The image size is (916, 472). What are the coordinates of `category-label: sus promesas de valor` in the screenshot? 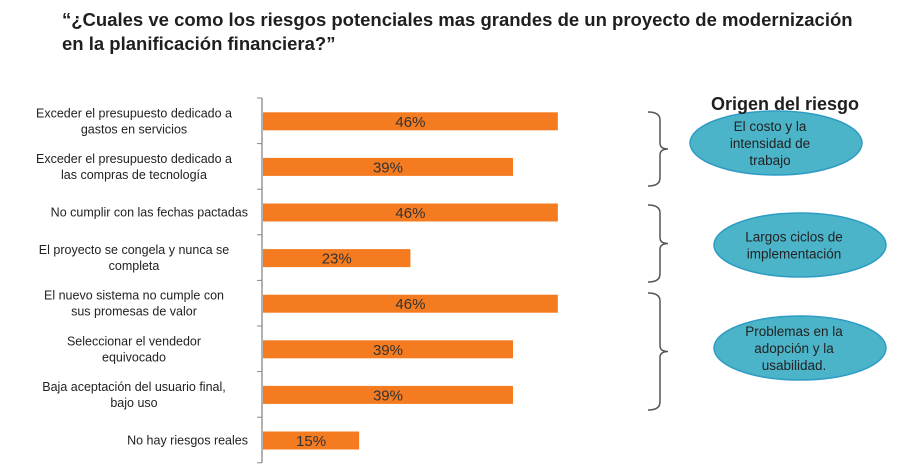 It's located at (134, 312).